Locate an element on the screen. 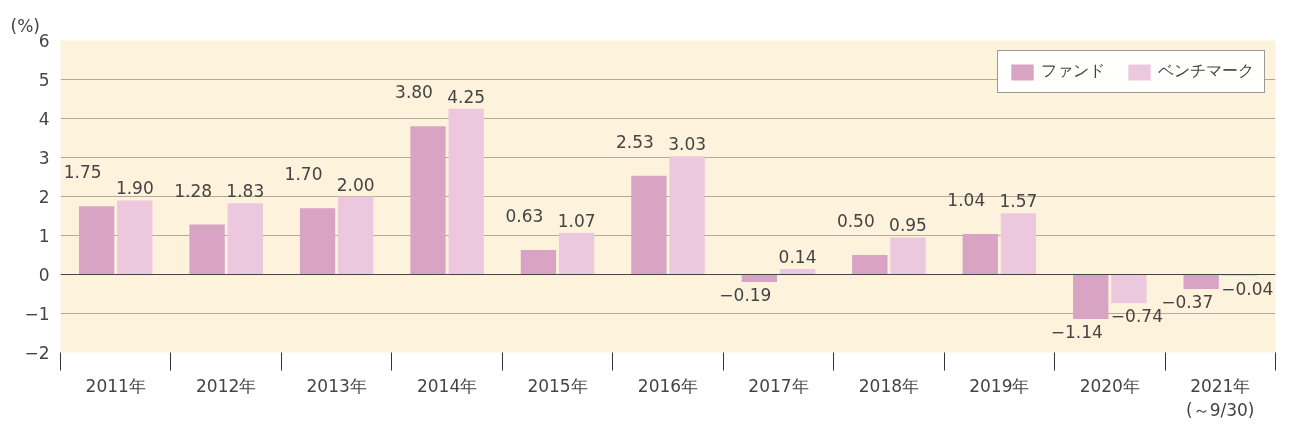 The width and height of the screenshot is (1293, 425). data-label: 0.95 is located at coordinates (908, 225).